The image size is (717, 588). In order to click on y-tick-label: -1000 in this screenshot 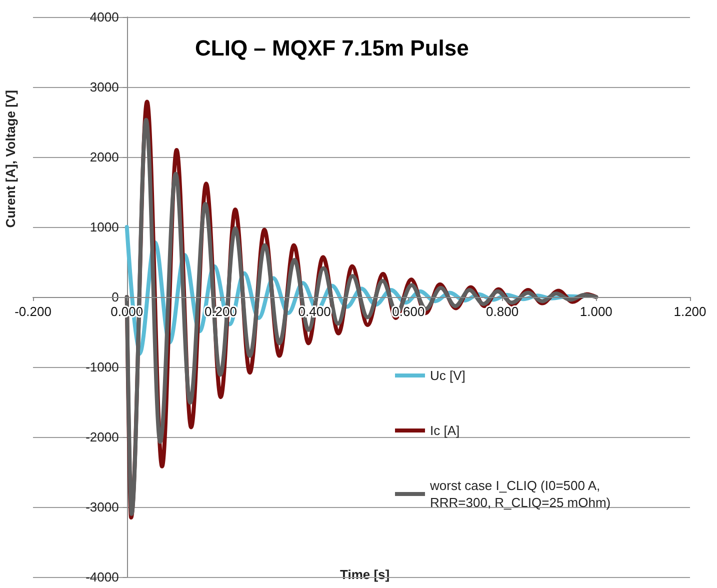, I will do `click(102, 367)`.